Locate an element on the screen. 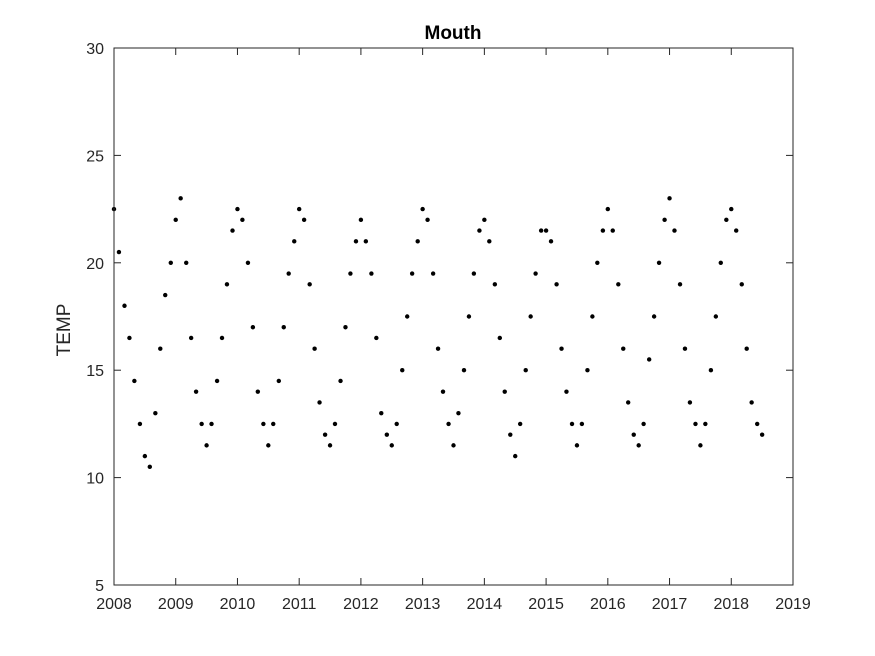 The width and height of the screenshot is (875, 656). x-tick-label: 2016 is located at coordinates (608, 604).